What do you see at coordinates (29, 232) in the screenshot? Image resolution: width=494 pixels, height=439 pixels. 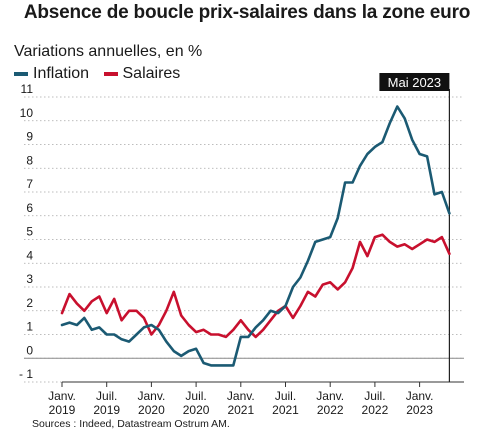 I see `y-tick-label: 5` at bounding box center [29, 232].